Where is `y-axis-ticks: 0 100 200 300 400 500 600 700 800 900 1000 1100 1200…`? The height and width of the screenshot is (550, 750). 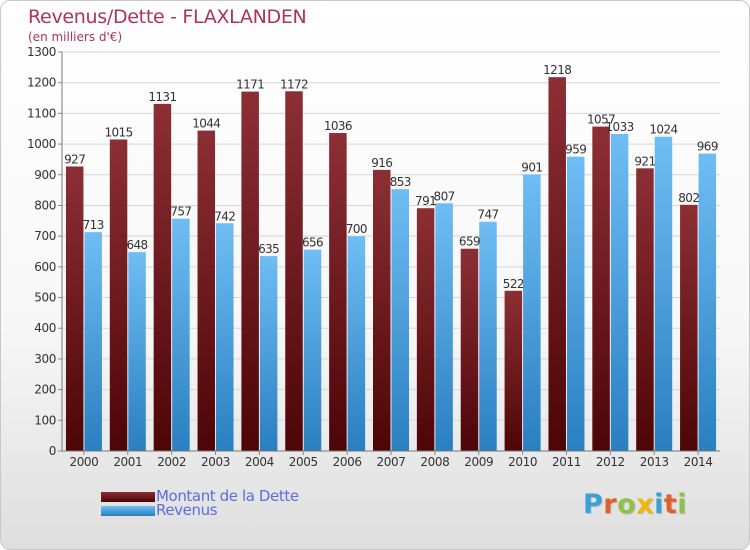
y-axis-ticks: 0 100 200 300 400 500 600 700 800 900 1000 1100 1200… is located at coordinates (41, 251).